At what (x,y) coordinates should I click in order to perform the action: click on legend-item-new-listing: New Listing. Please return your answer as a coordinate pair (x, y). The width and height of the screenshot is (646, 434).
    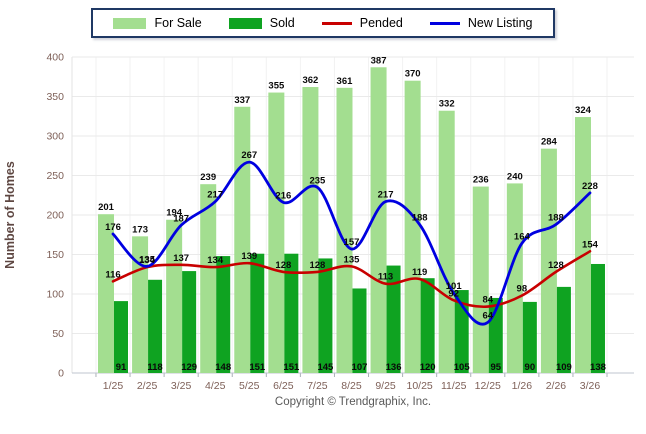
    Looking at the image, I should click on (481, 23).